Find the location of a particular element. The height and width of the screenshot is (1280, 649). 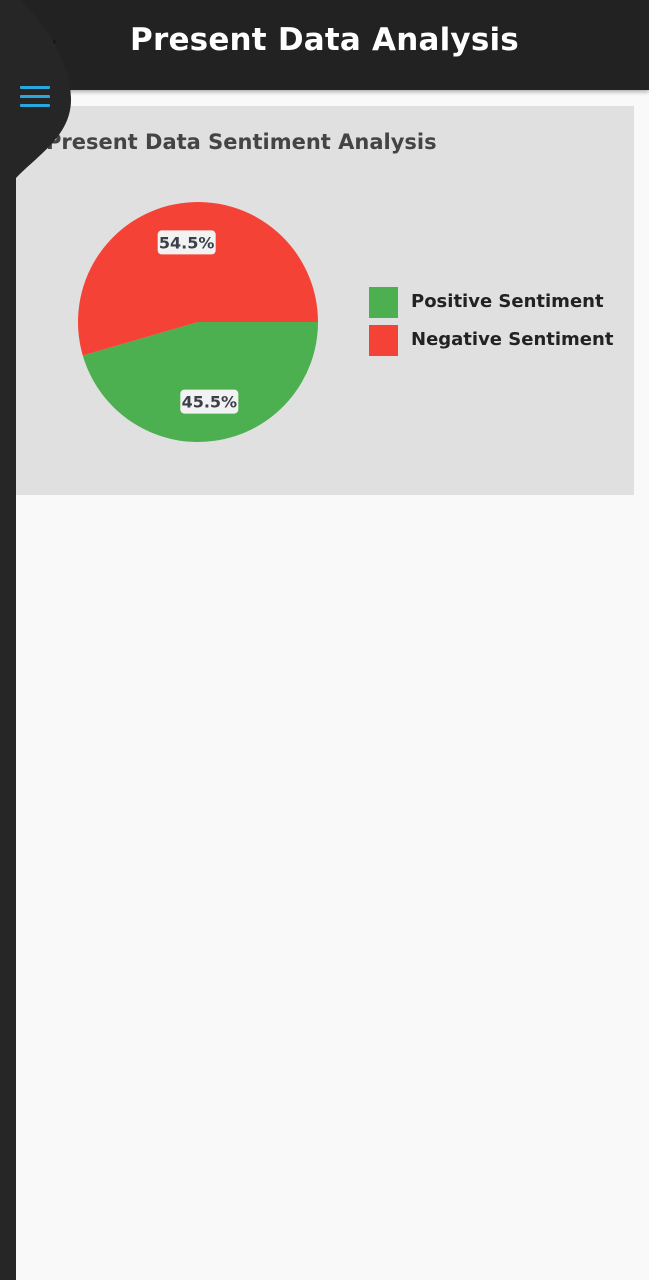

pie-slice-negative-sentiment is located at coordinates (198, 279).